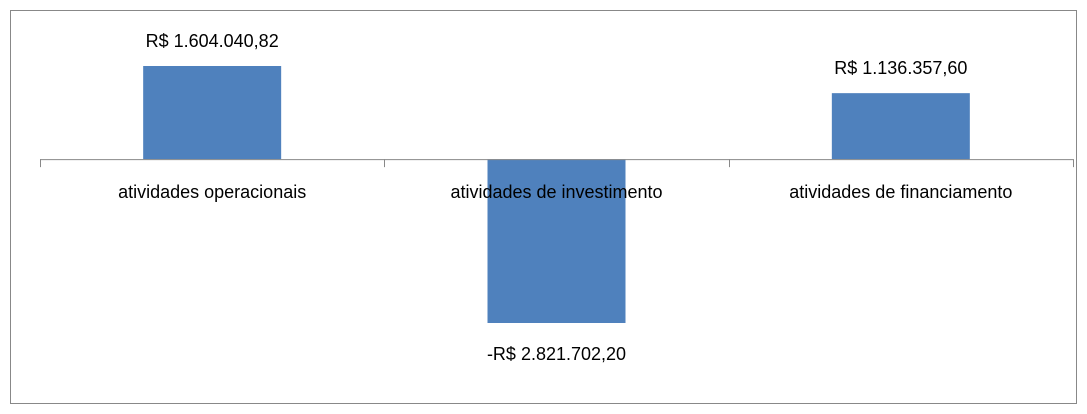 The image size is (1087, 414). What do you see at coordinates (900, 192) in the screenshot?
I see `x-tick-label: atividades de financiamento` at bounding box center [900, 192].